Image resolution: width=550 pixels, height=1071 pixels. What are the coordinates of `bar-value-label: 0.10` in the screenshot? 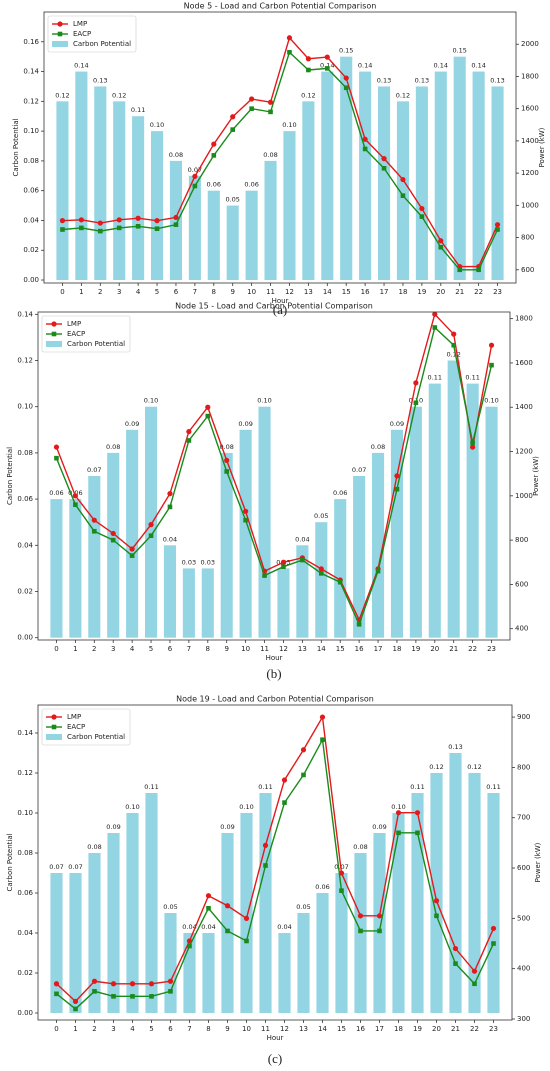 It's located at (132, 807).